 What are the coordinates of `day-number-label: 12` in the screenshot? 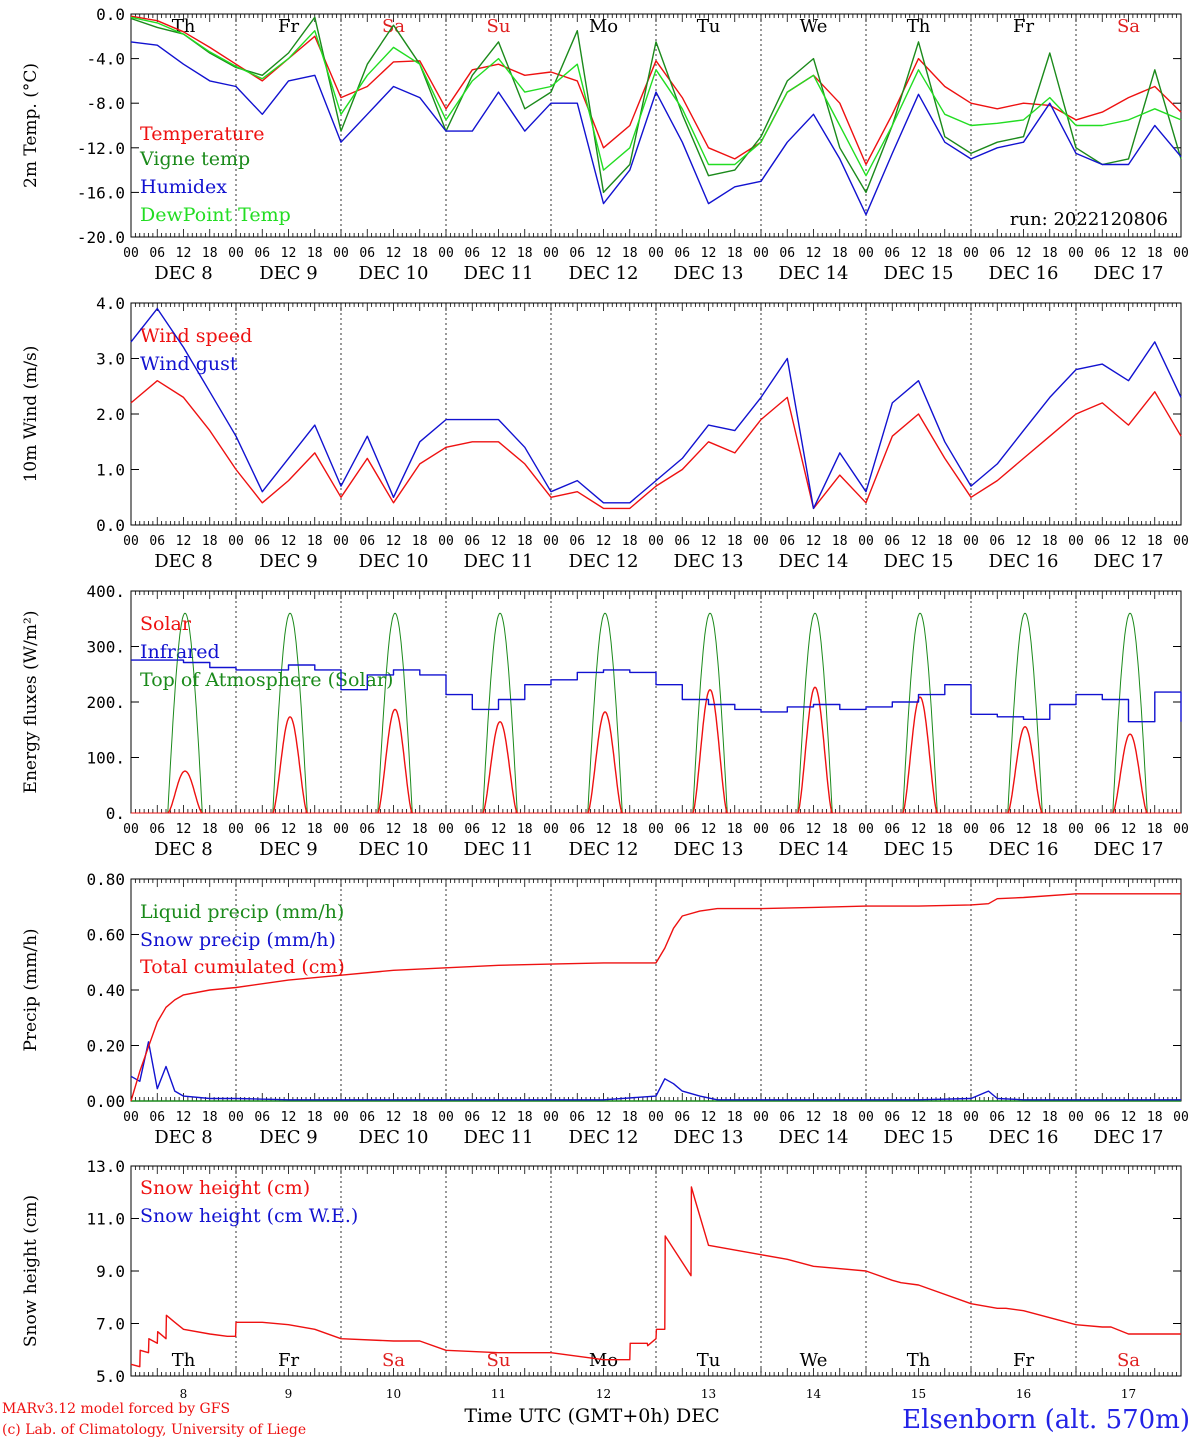 It's located at (603, 1394).